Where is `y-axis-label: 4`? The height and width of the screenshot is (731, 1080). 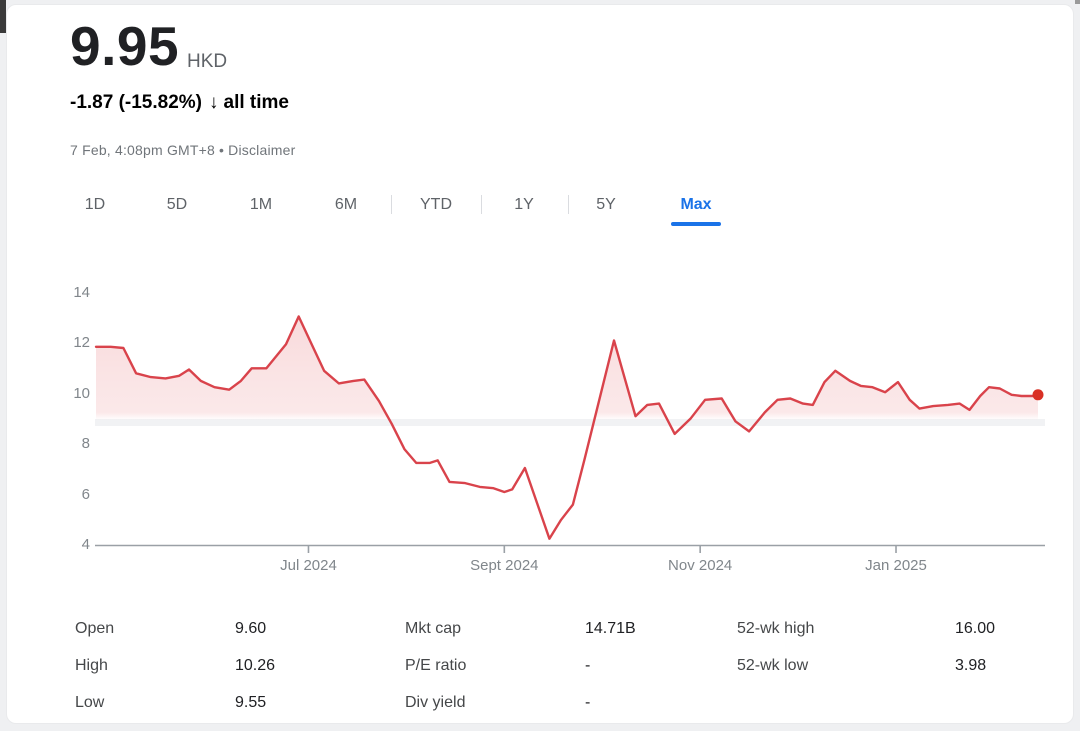
y-axis-label: 4 is located at coordinates (85, 544).